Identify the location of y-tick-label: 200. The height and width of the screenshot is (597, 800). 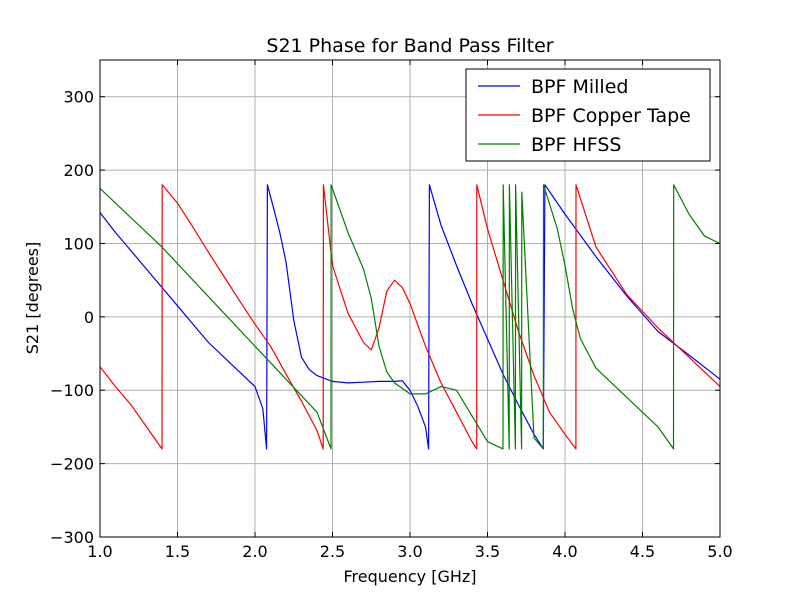
(78, 170).